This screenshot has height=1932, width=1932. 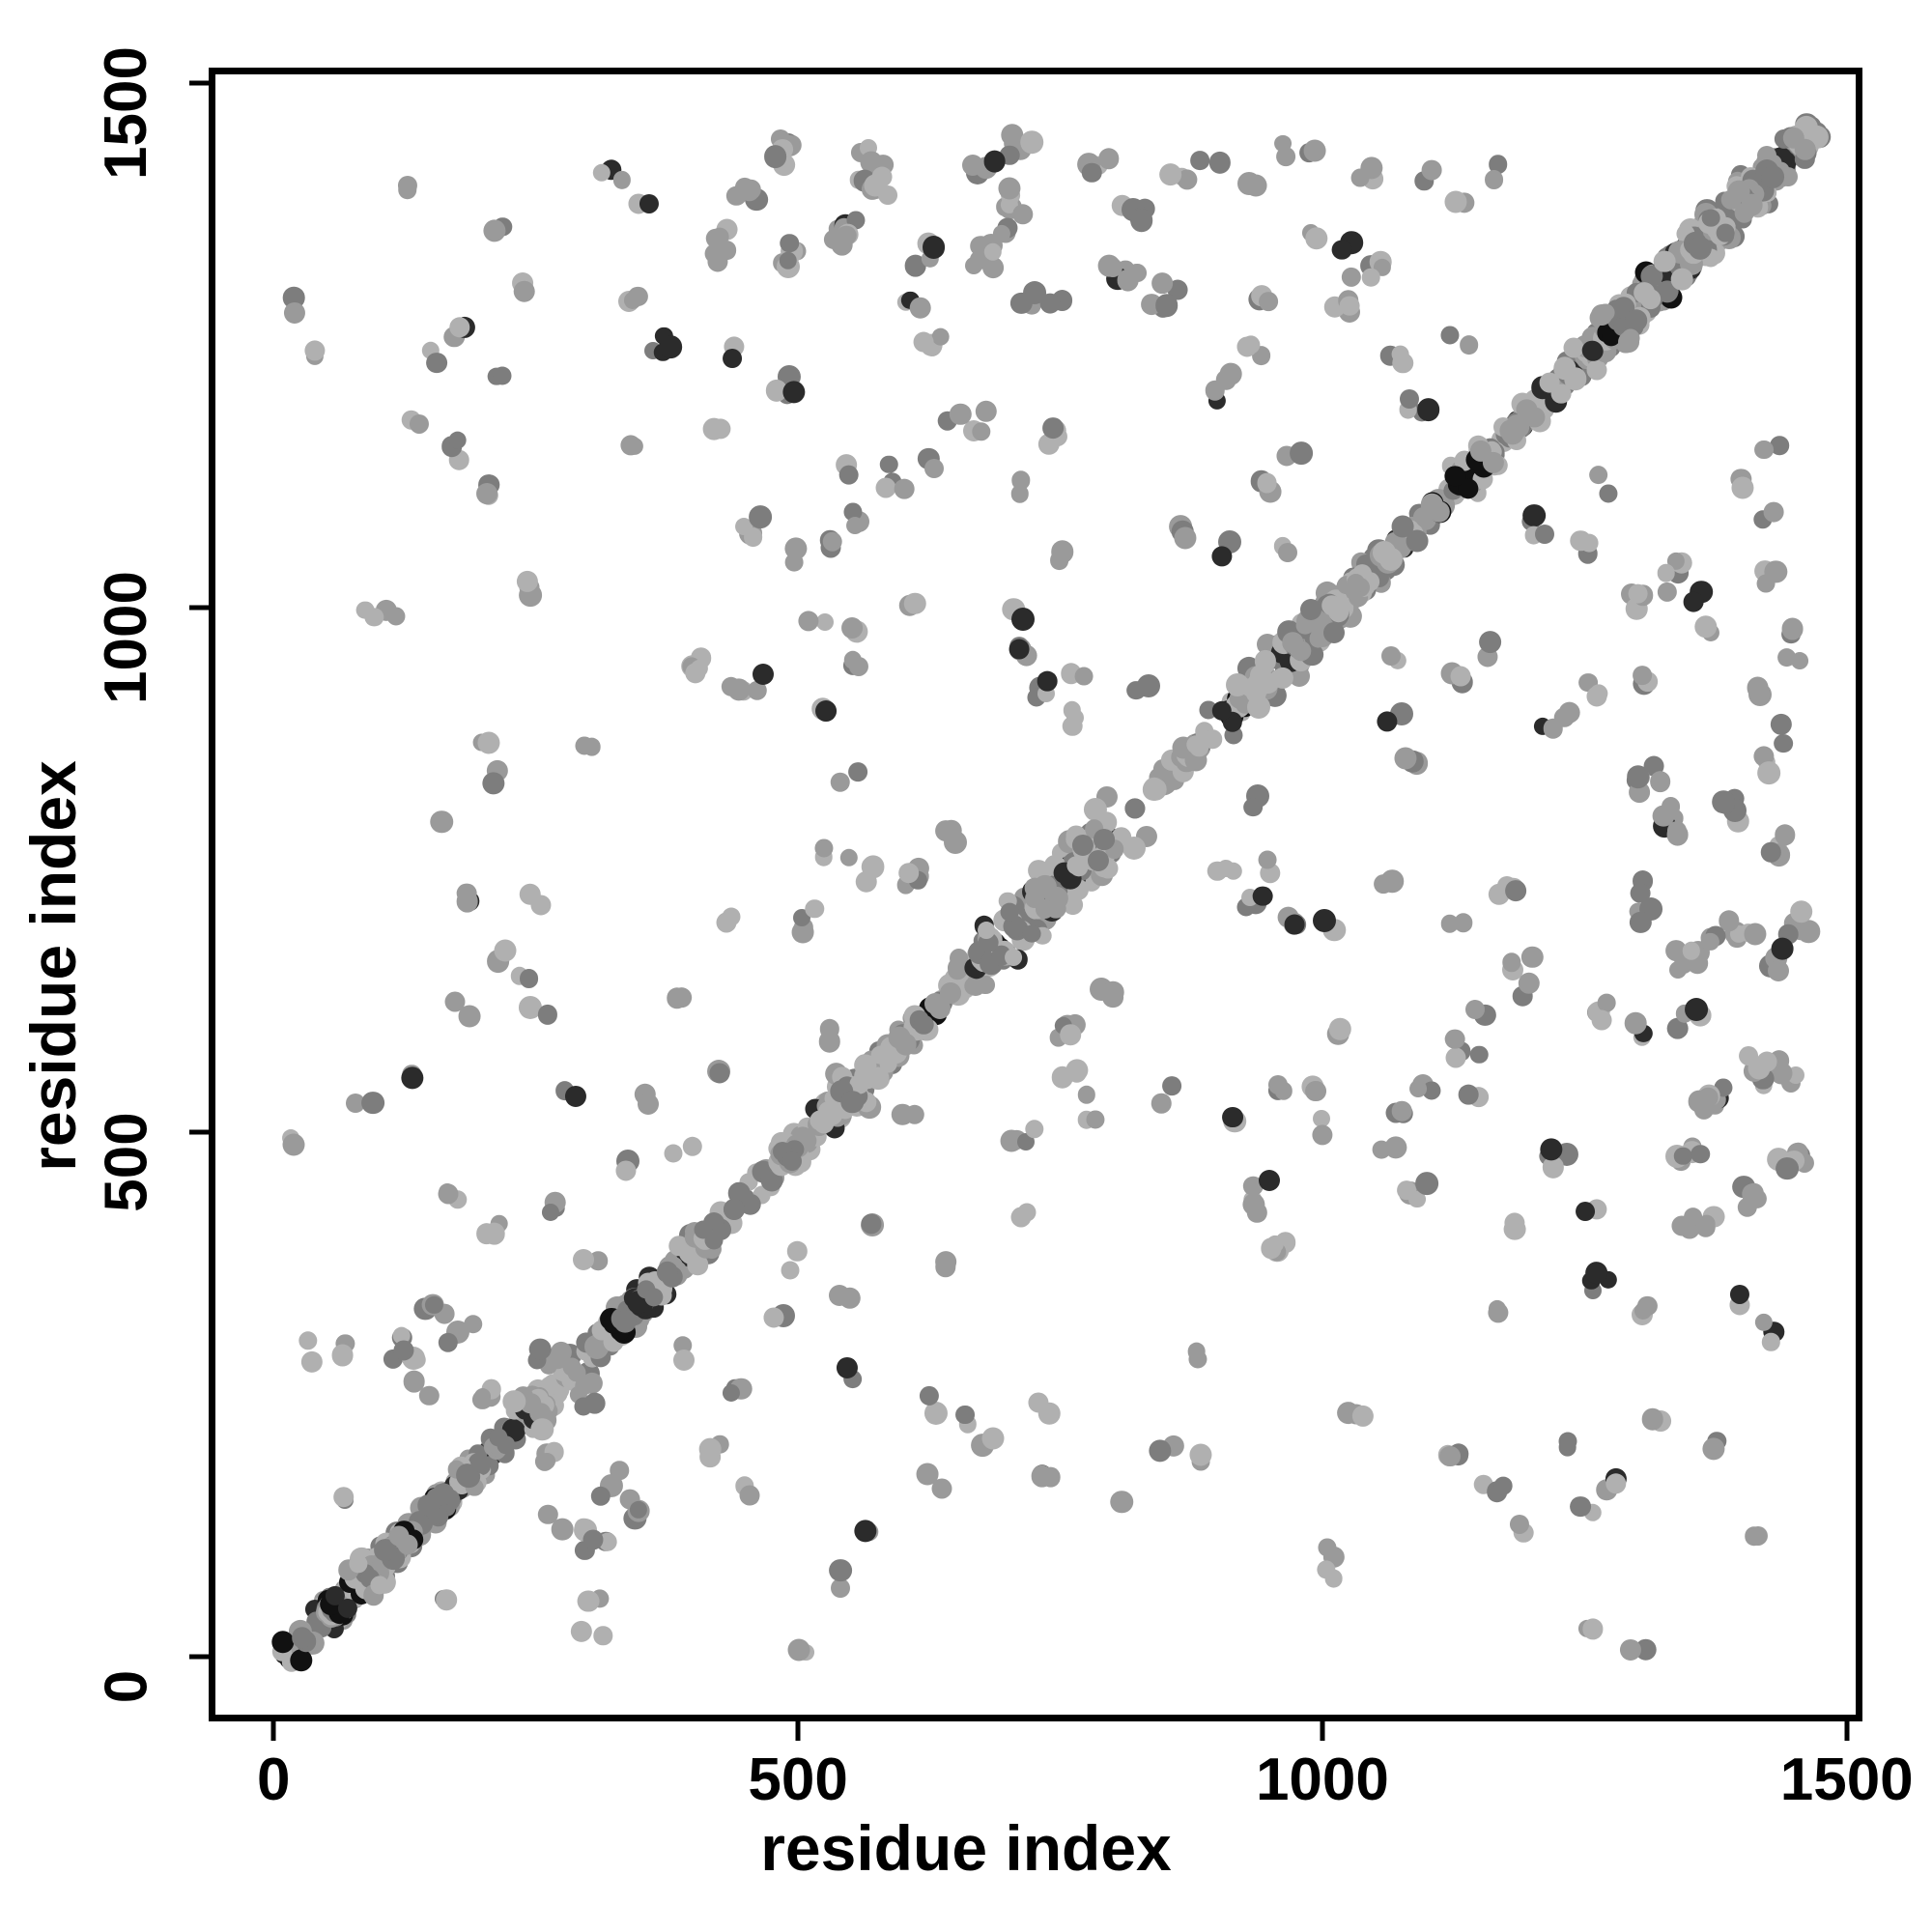 I want to click on y-tick-label: 500, so click(x=126, y=1162).